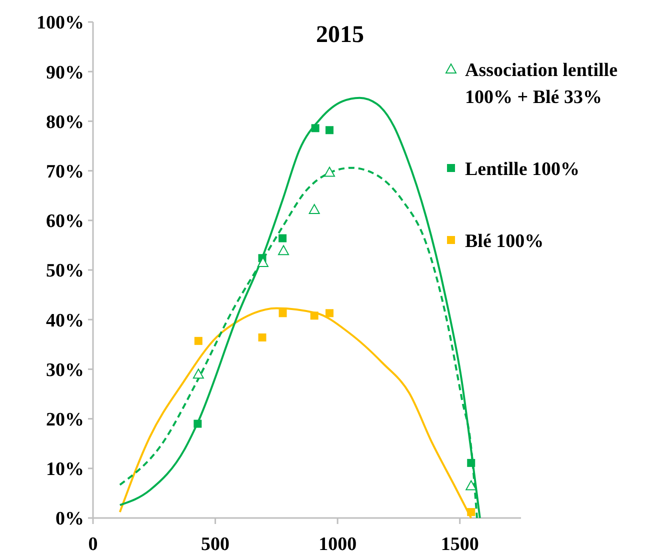 The width and height of the screenshot is (669, 556). What do you see at coordinates (504, 241) in the screenshot?
I see `legend-label: Blé 100%` at bounding box center [504, 241].